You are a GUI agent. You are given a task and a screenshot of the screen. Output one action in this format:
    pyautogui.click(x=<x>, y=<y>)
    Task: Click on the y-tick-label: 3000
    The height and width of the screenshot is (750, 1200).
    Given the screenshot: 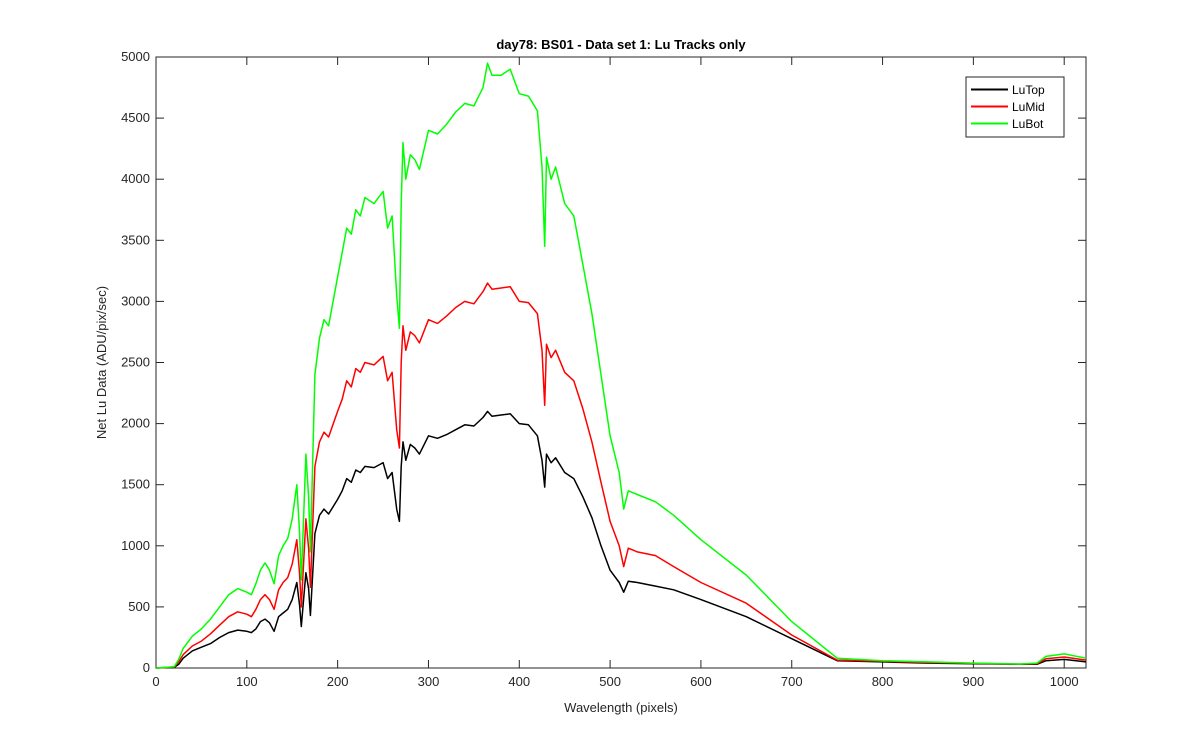 What is the action you would take?
    pyautogui.click(x=135, y=300)
    